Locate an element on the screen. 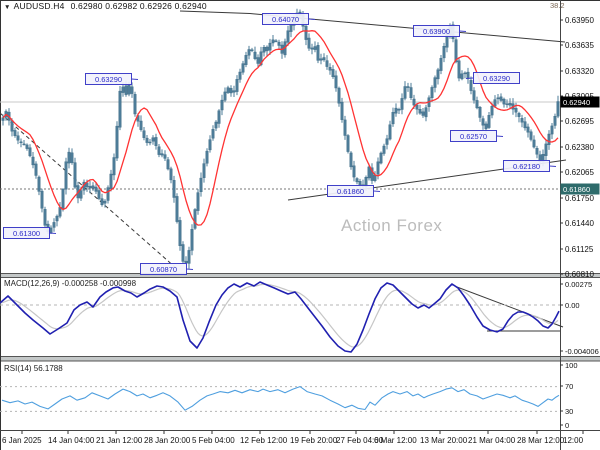 The width and height of the screenshot is (600, 450). svg-text: 0.61300 is located at coordinates (26, 233).